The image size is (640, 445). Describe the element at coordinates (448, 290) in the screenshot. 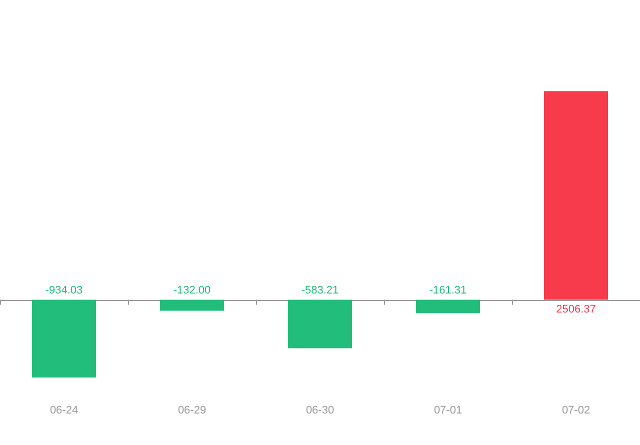

I see `data-label: -161.31` at that location.